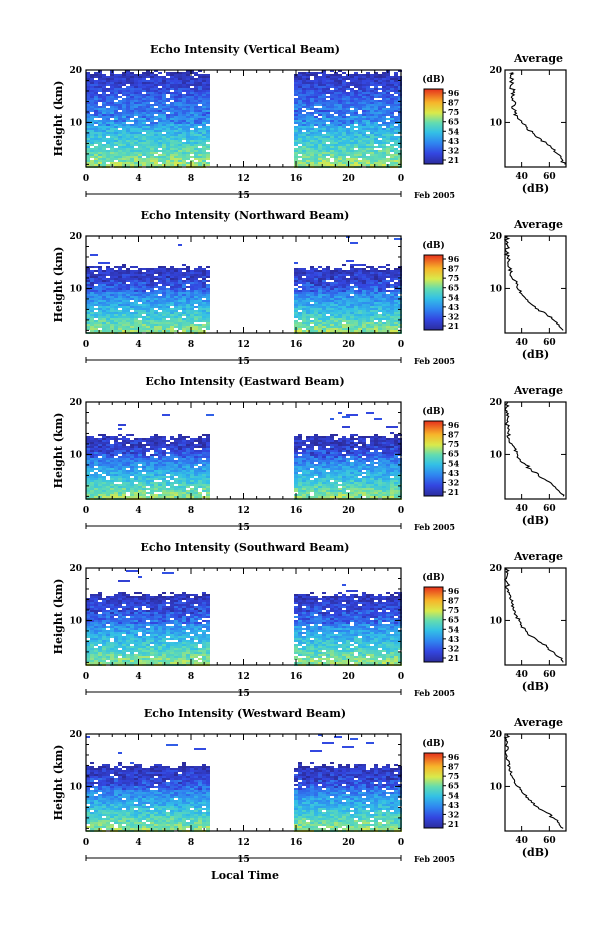  What do you see at coordinates (245, 215) in the screenshot?
I see `panel-title: Echo Intensity (Northward Beam)` at bounding box center [245, 215].